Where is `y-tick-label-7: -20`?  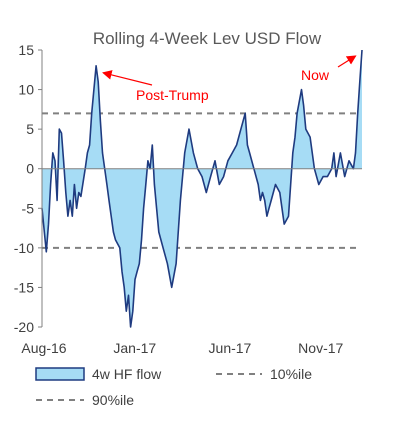 y-tick-label-7: -20 is located at coordinates (24, 327).